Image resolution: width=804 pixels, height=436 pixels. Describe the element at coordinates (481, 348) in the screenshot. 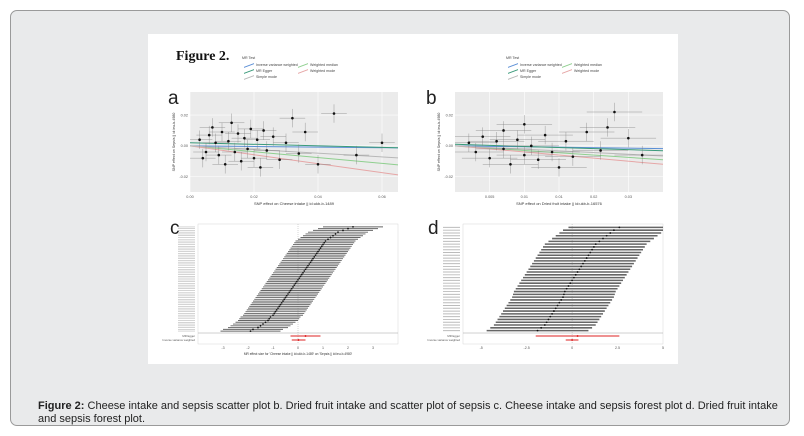

I see `x-tick-label: -5` at that location.